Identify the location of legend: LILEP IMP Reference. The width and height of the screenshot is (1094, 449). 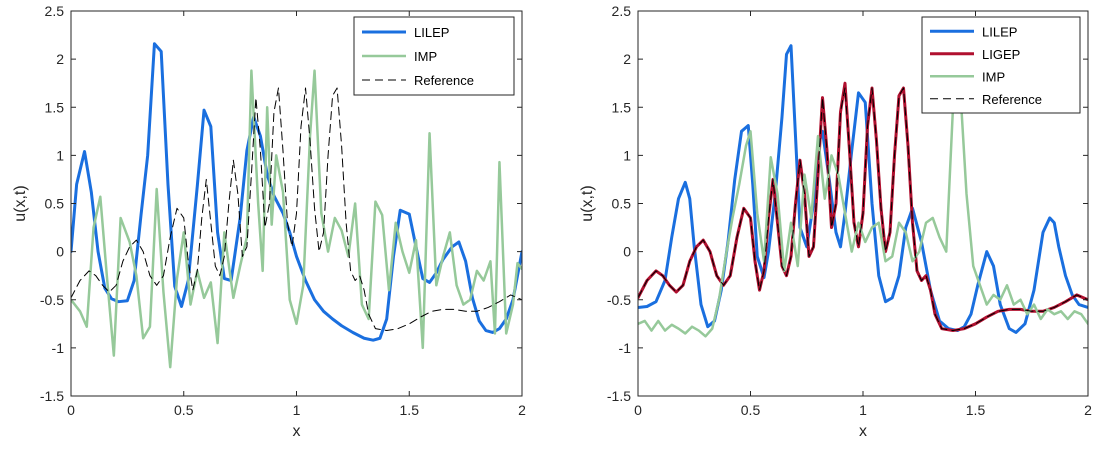
(434, 56).